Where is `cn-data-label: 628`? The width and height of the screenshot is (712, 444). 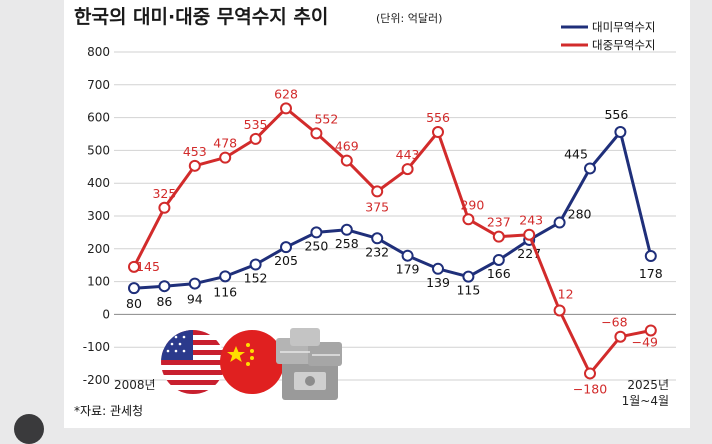 cn-data-label: 628 is located at coordinates (286, 93).